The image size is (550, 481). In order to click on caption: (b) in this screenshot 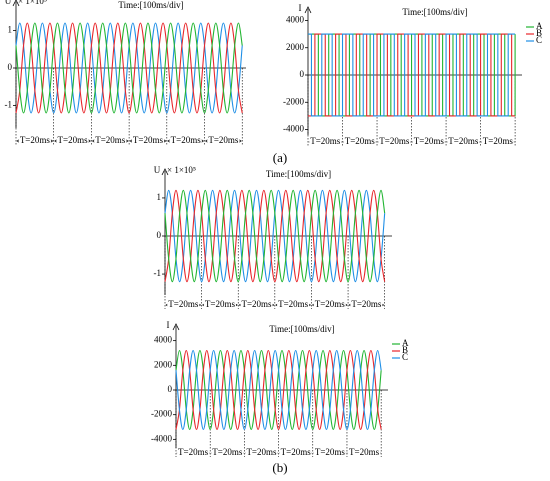, I will do `click(279, 467)`.